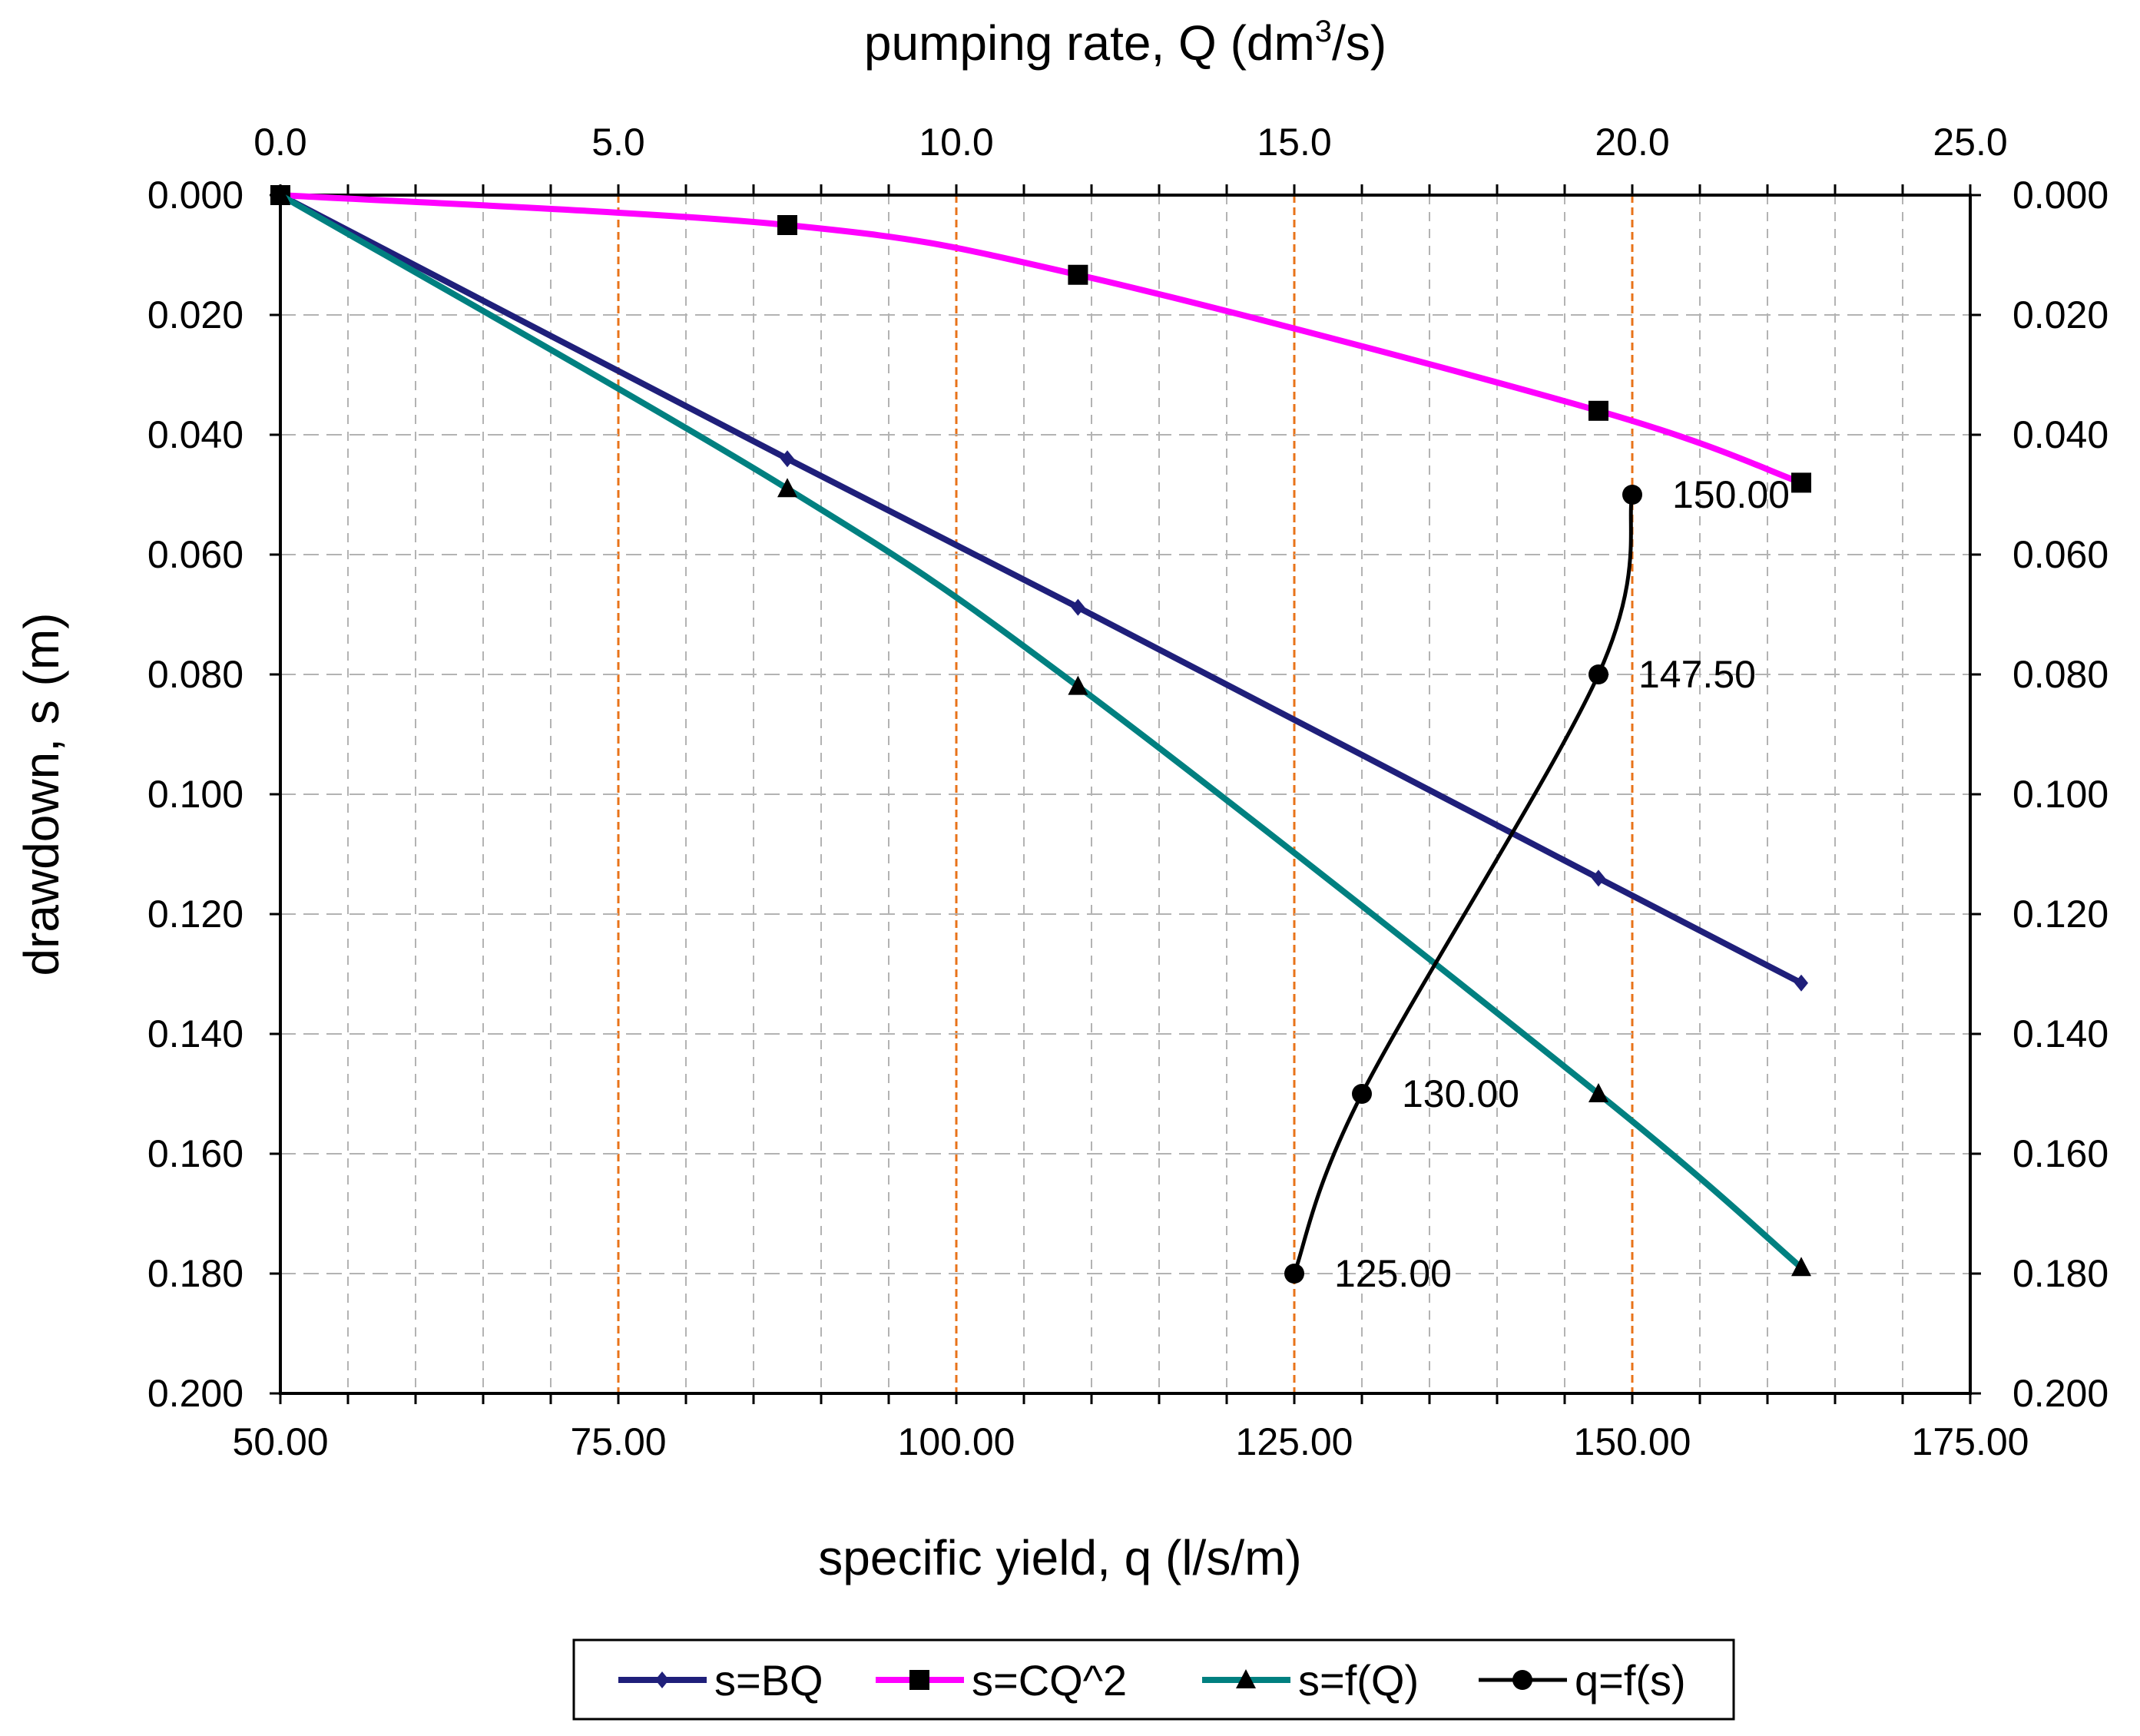 The image size is (2140, 1736). I want to click on y-tick-label-left: 0.120, so click(195, 915).